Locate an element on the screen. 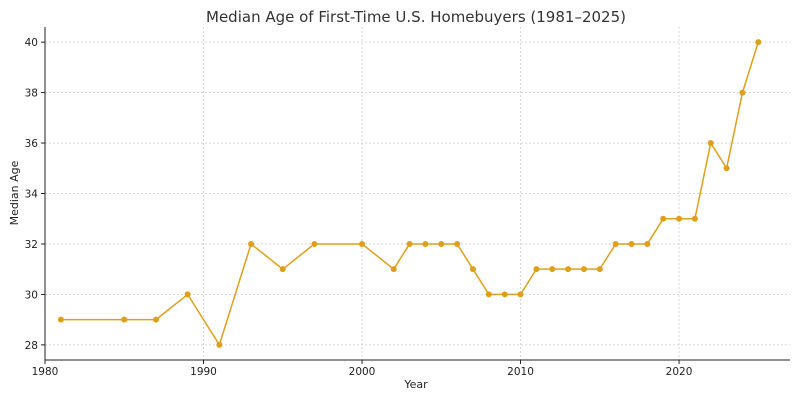 The width and height of the screenshot is (800, 400). y-tick-label: 32 is located at coordinates (31, 245).